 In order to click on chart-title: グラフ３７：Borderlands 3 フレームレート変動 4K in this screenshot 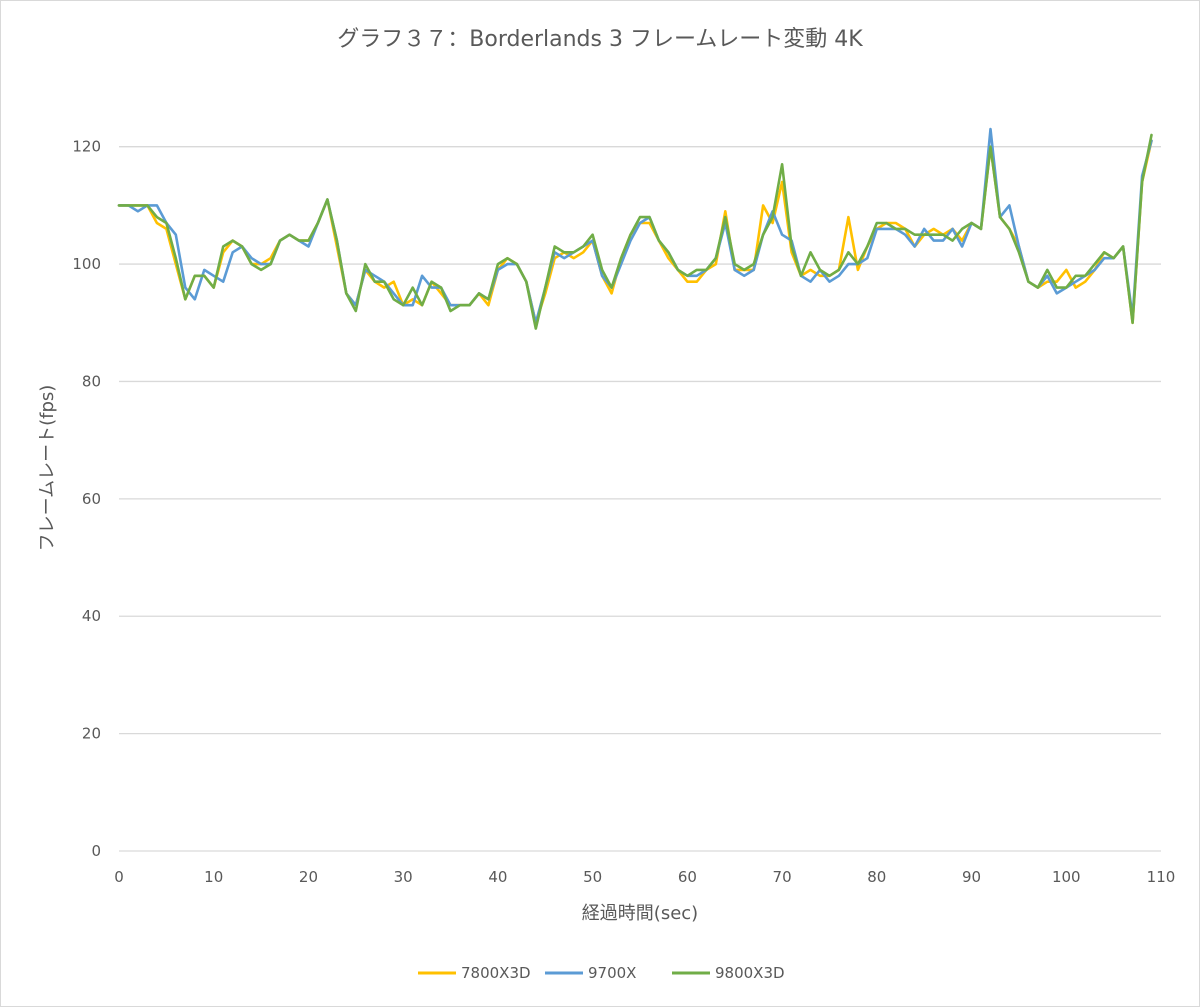, I will do `click(600, 39)`.